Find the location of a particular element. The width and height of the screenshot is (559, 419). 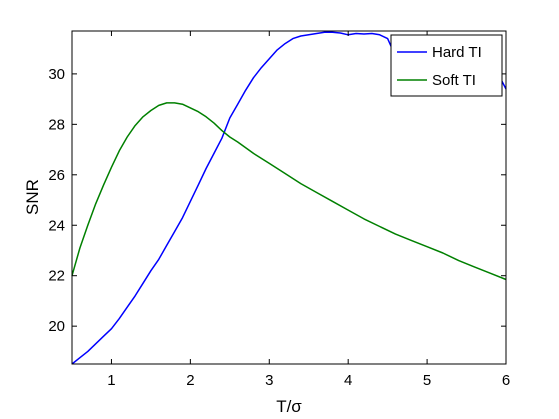

y-tick-label: 24 is located at coordinates (56, 225).